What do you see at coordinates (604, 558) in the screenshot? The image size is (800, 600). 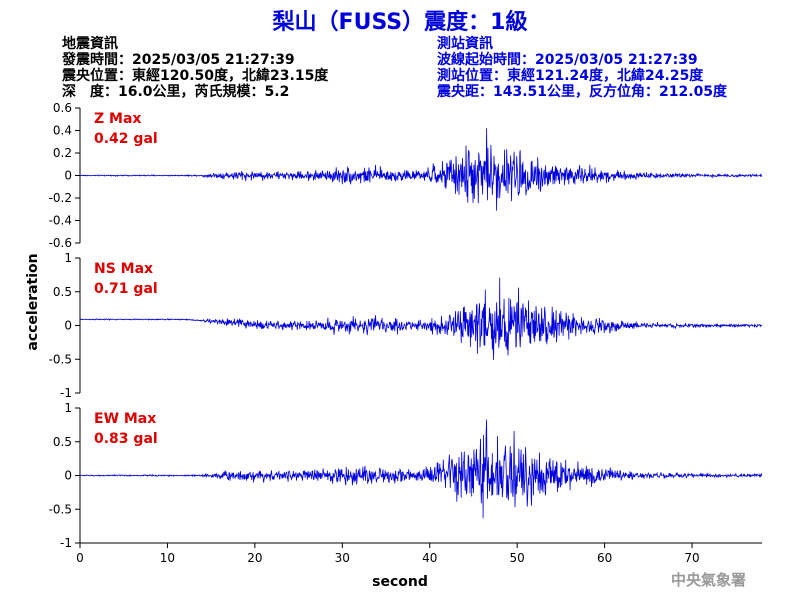 I see `x-tick-label: 60` at bounding box center [604, 558].